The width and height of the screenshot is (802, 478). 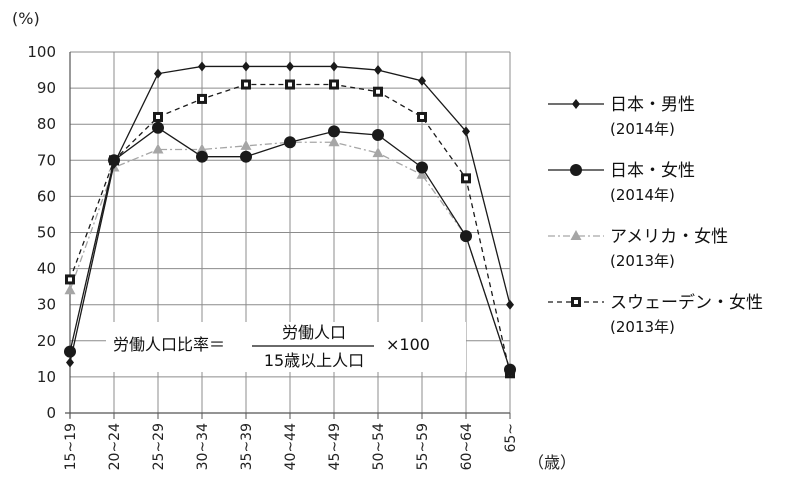 I want to click on legend-item: アメリカ・女性 (2013年), so click(x=638, y=248).